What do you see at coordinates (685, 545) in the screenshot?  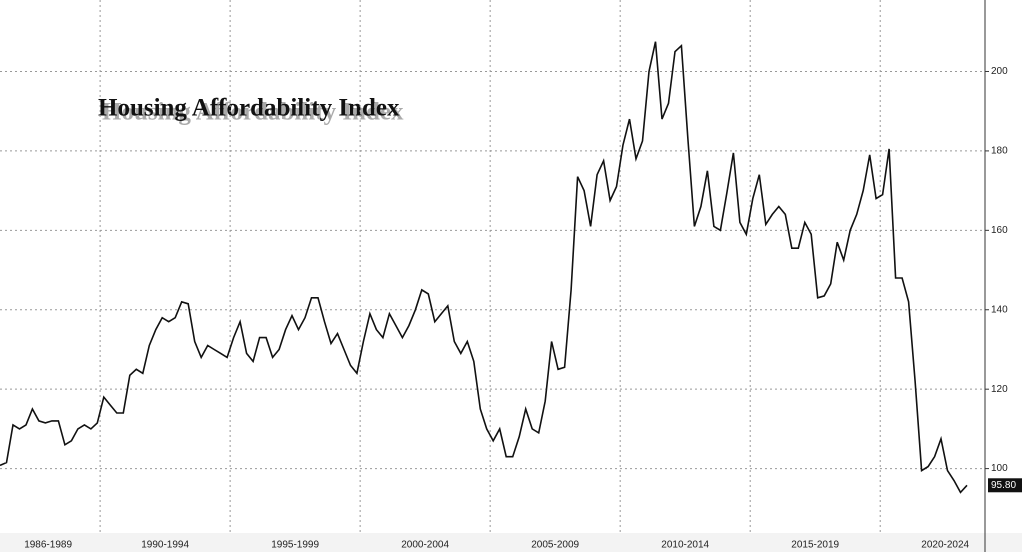 I see `x-tick-label: 2010-2014` at bounding box center [685, 545].